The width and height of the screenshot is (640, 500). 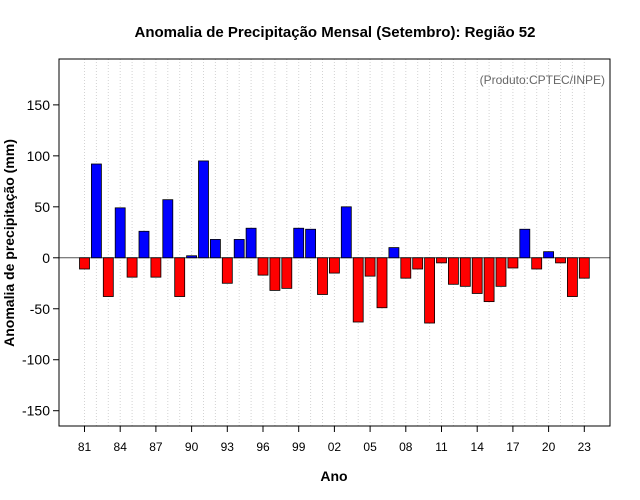 What do you see at coordinates (560, 260) in the screenshot?
I see `bar-2021` at bounding box center [560, 260].